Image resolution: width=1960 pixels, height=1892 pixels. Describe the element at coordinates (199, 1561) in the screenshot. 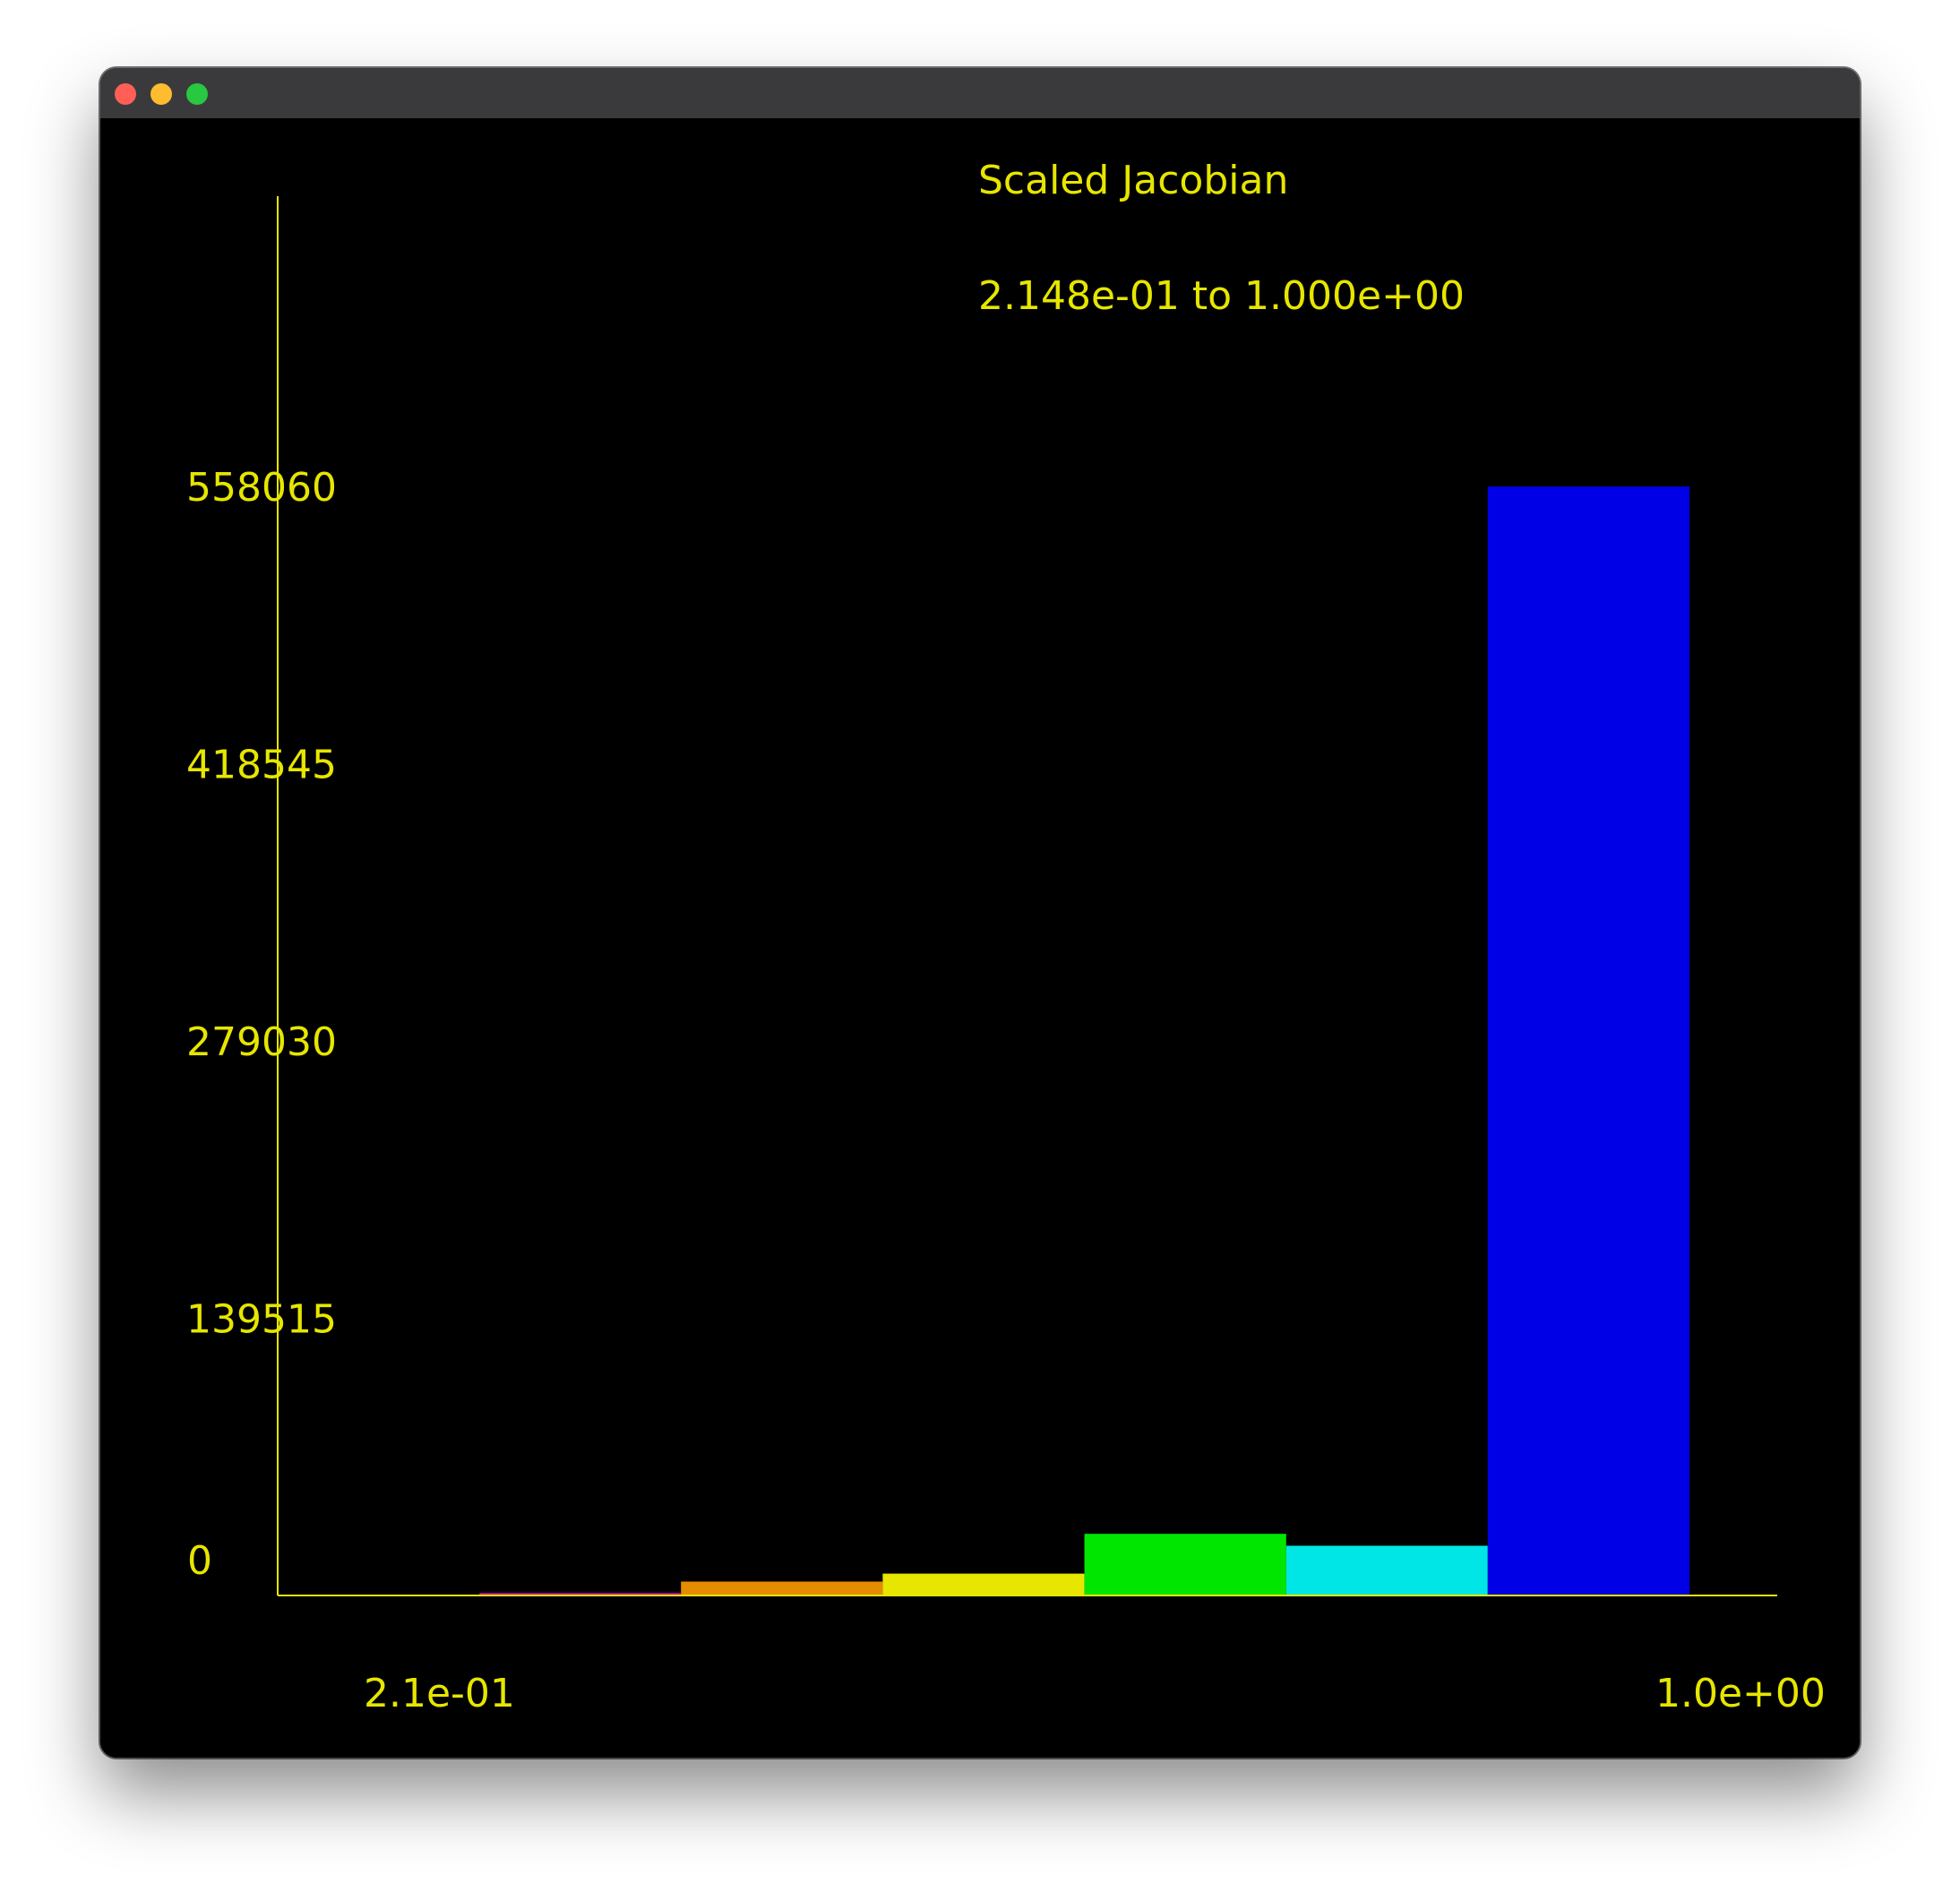

I see `y-tick-label-0: 0` at that location.